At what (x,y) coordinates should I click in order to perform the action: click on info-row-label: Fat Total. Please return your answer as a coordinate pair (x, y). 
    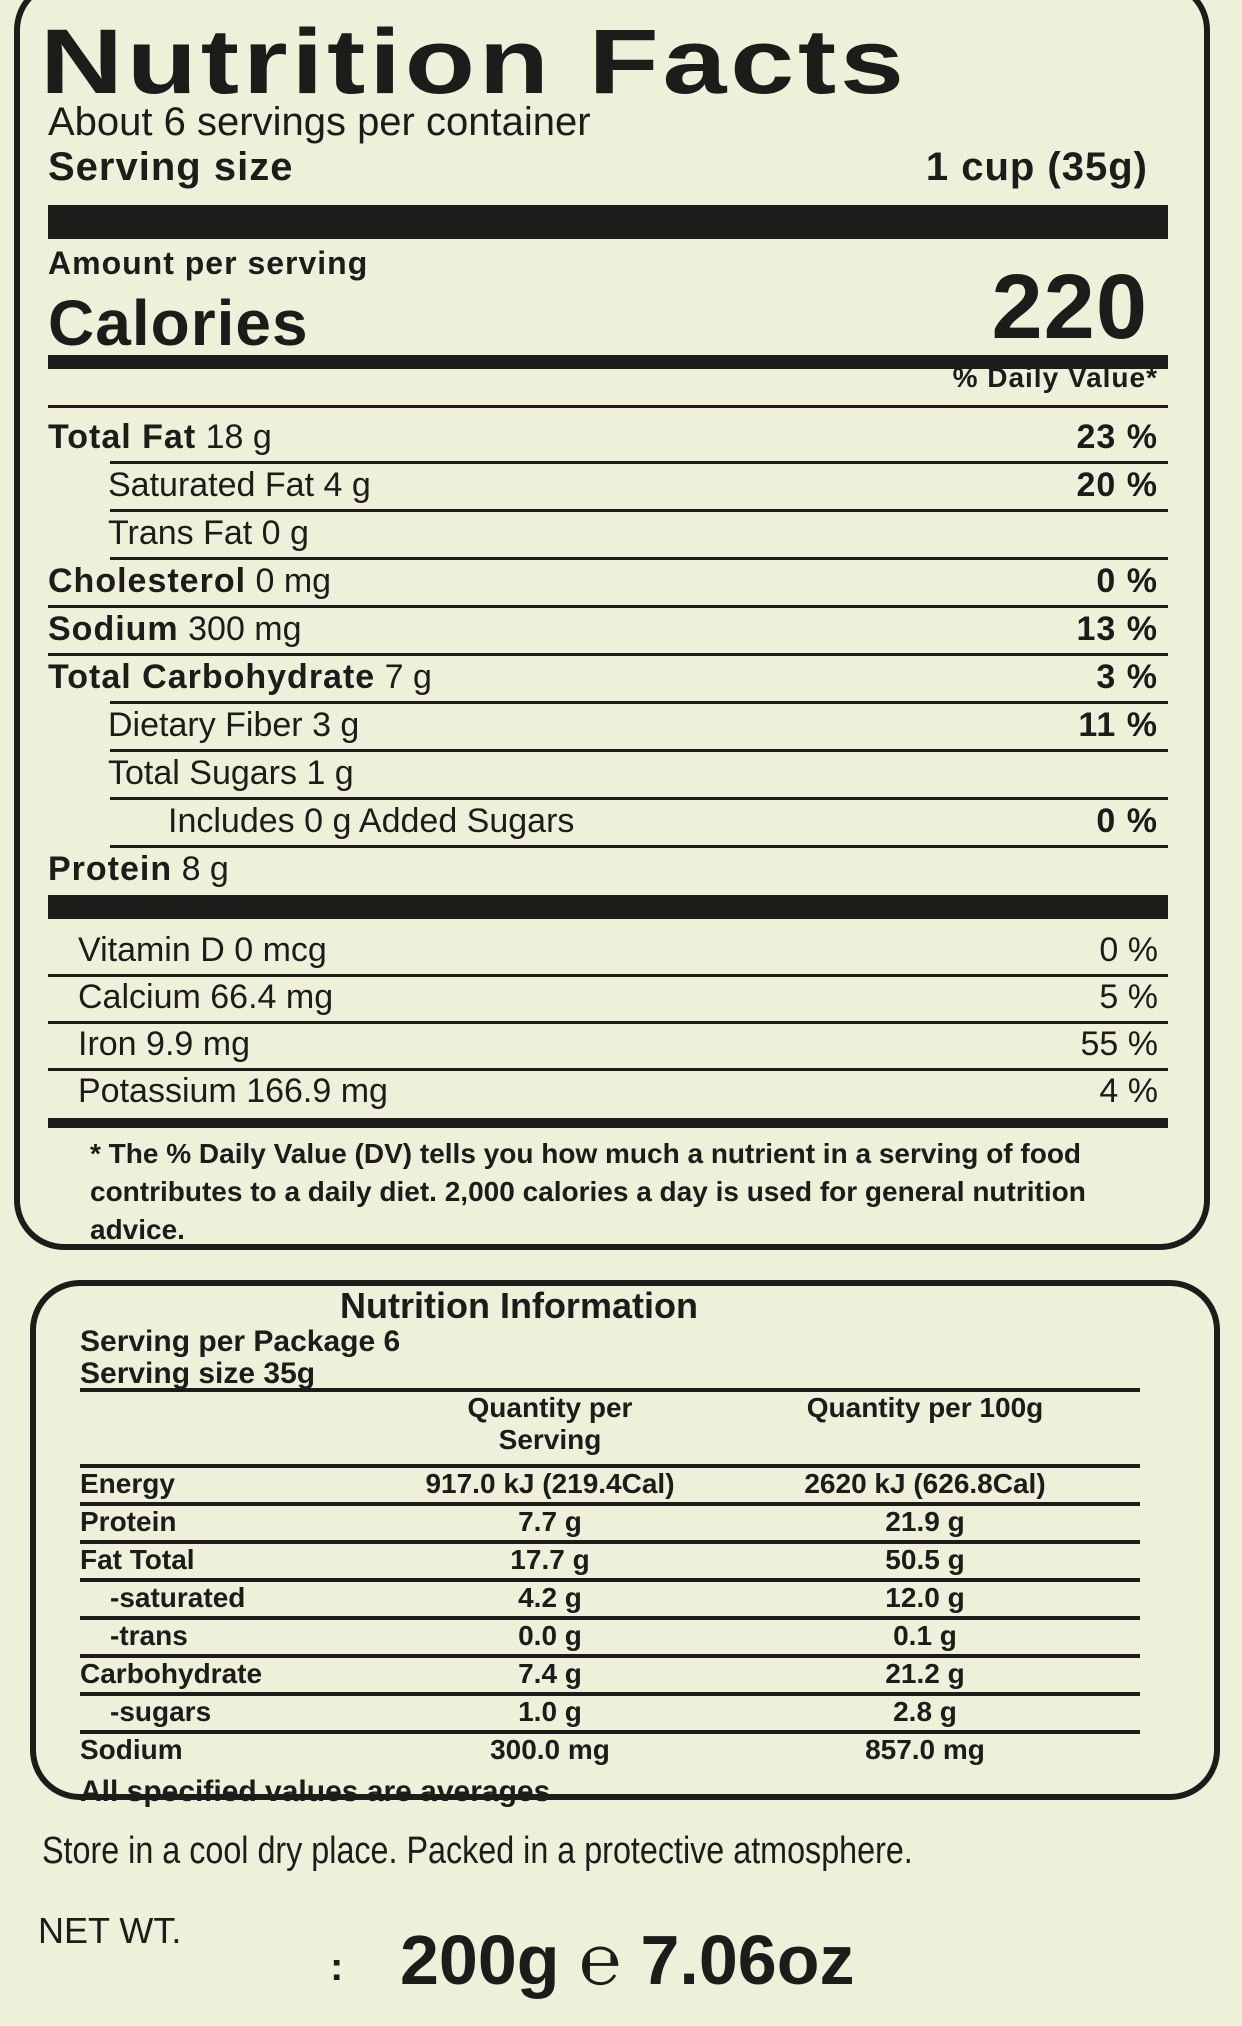
    Looking at the image, I should click on (137, 1559).